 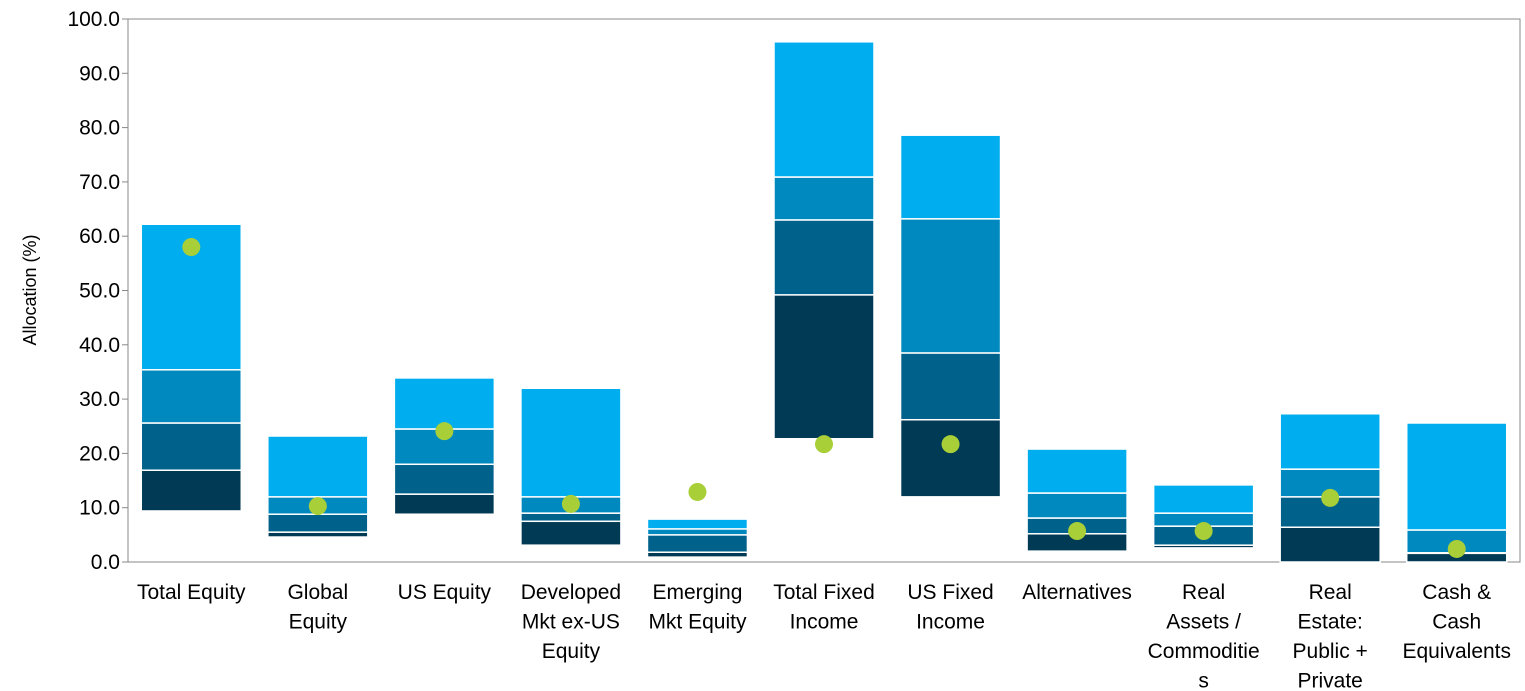 I want to click on y-axis-label: Allocation (%), so click(x=30, y=289).